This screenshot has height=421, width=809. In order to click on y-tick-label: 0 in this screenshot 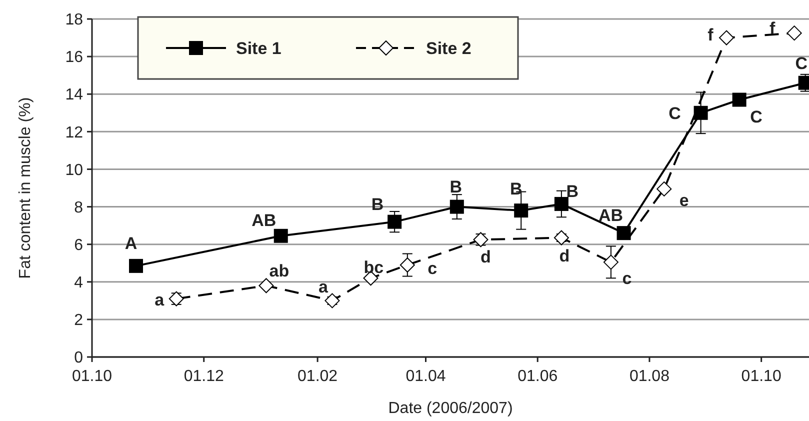, I will do `click(79, 358)`.